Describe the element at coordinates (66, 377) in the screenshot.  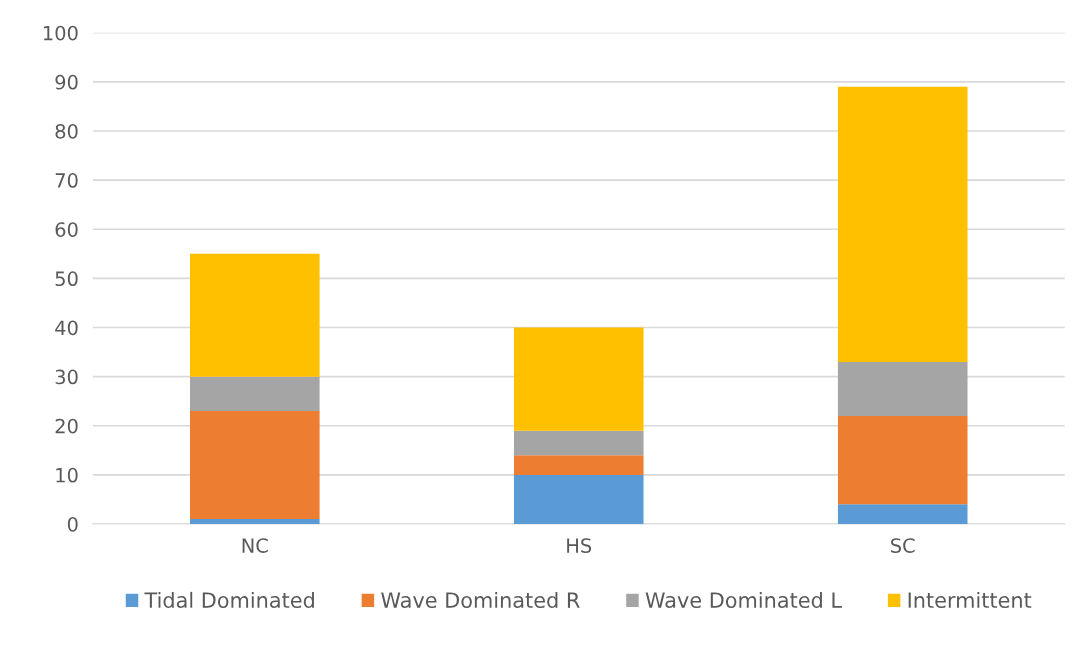
I see `y-tick-label: 30` at that location.